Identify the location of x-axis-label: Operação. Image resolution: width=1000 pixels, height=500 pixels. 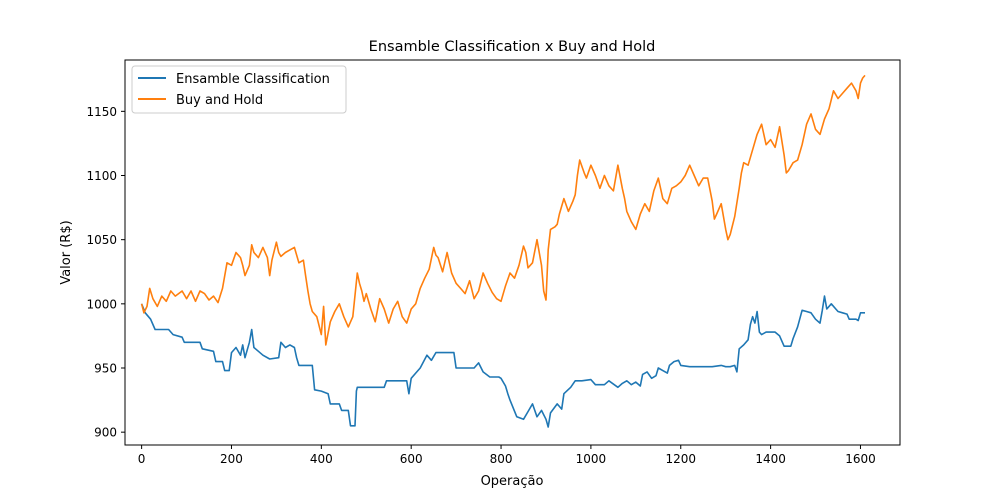
(512, 481).